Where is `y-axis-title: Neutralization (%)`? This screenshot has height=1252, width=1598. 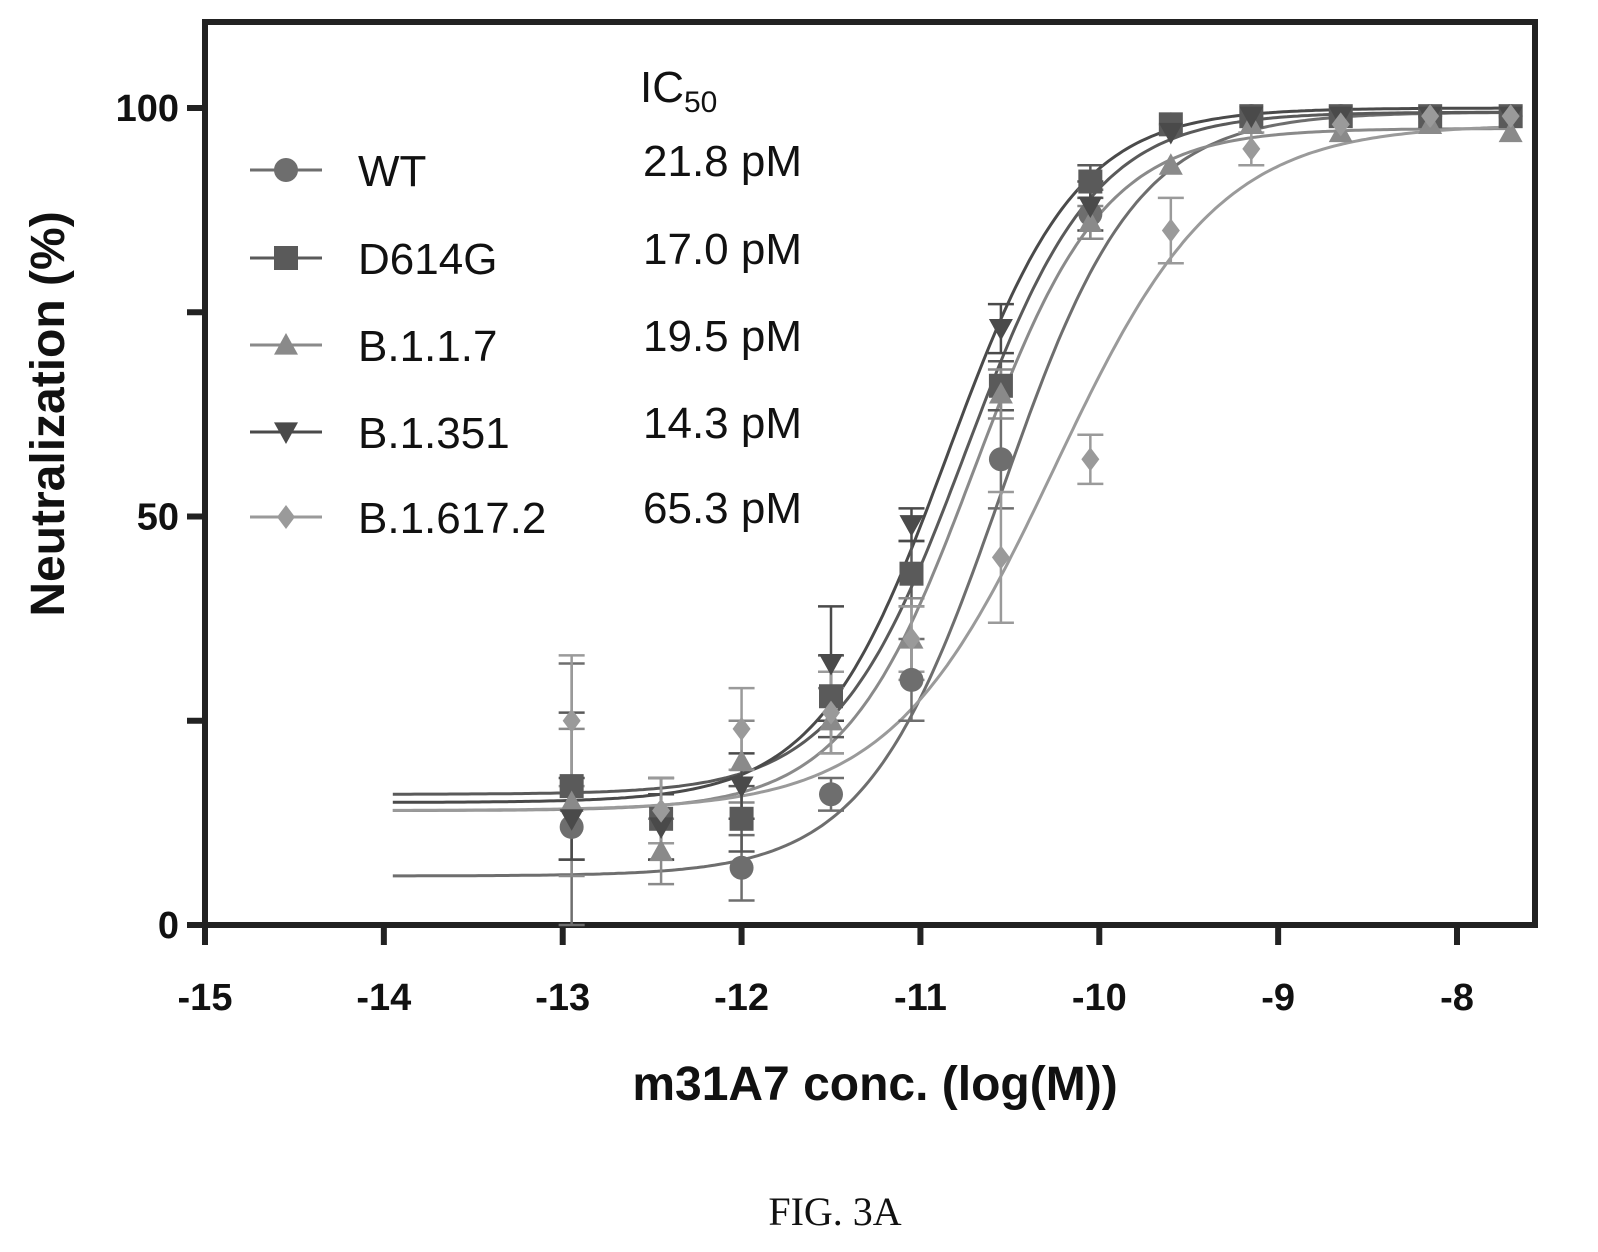
y-axis-title: Neutralization (%) is located at coordinates (48, 413).